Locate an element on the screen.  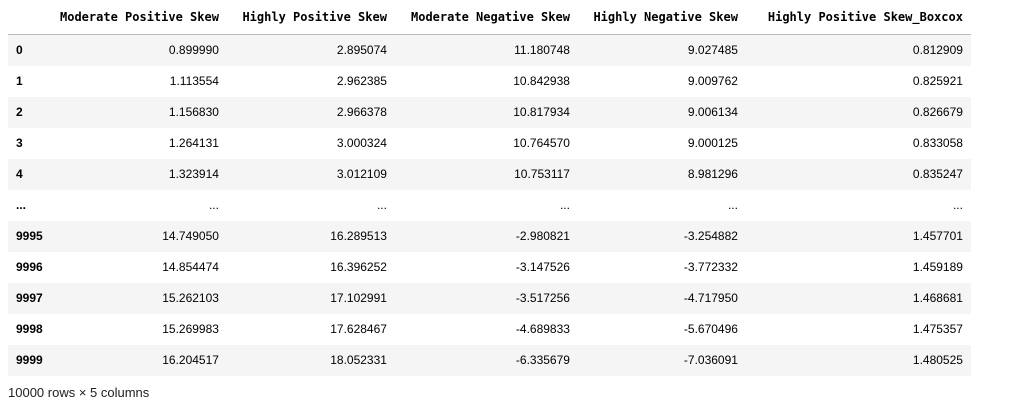
table-cell: 17.628467 is located at coordinates (358, 328).